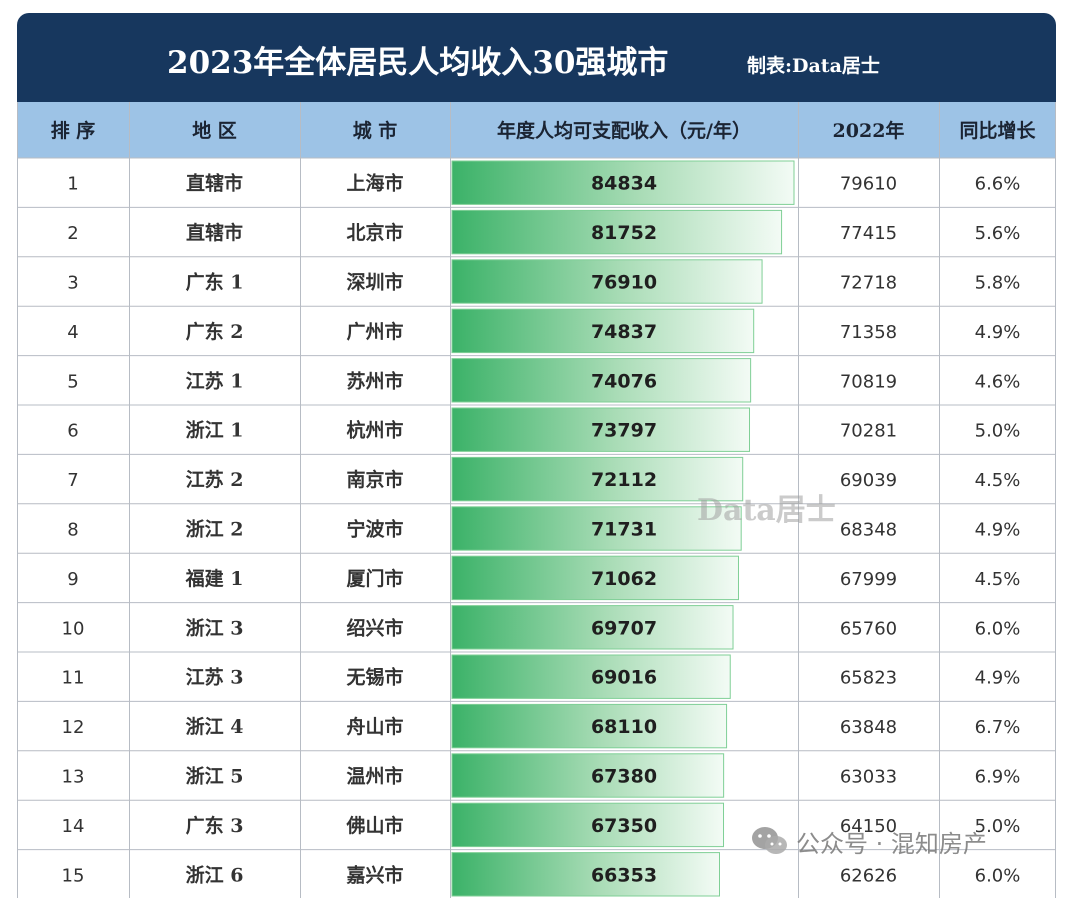 This screenshot has width=1080, height=898. What do you see at coordinates (73, 130) in the screenshot?
I see `column-header-0: 排 序` at bounding box center [73, 130].